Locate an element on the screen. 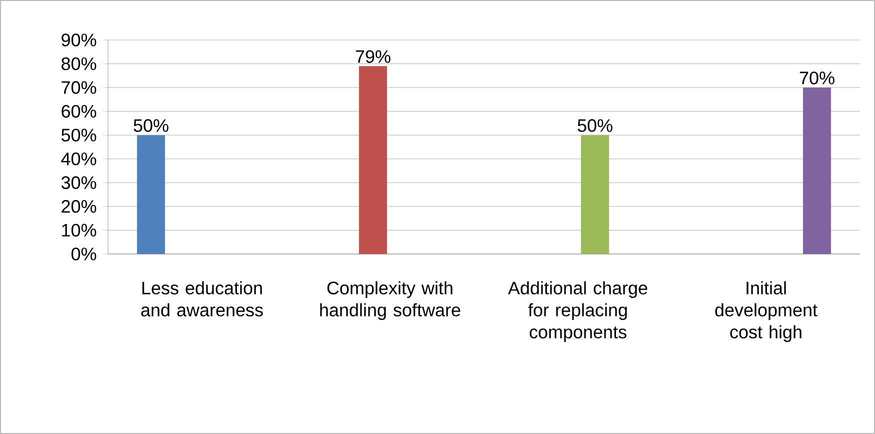  y-tick-label: 30% is located at coordinates (78, 183).